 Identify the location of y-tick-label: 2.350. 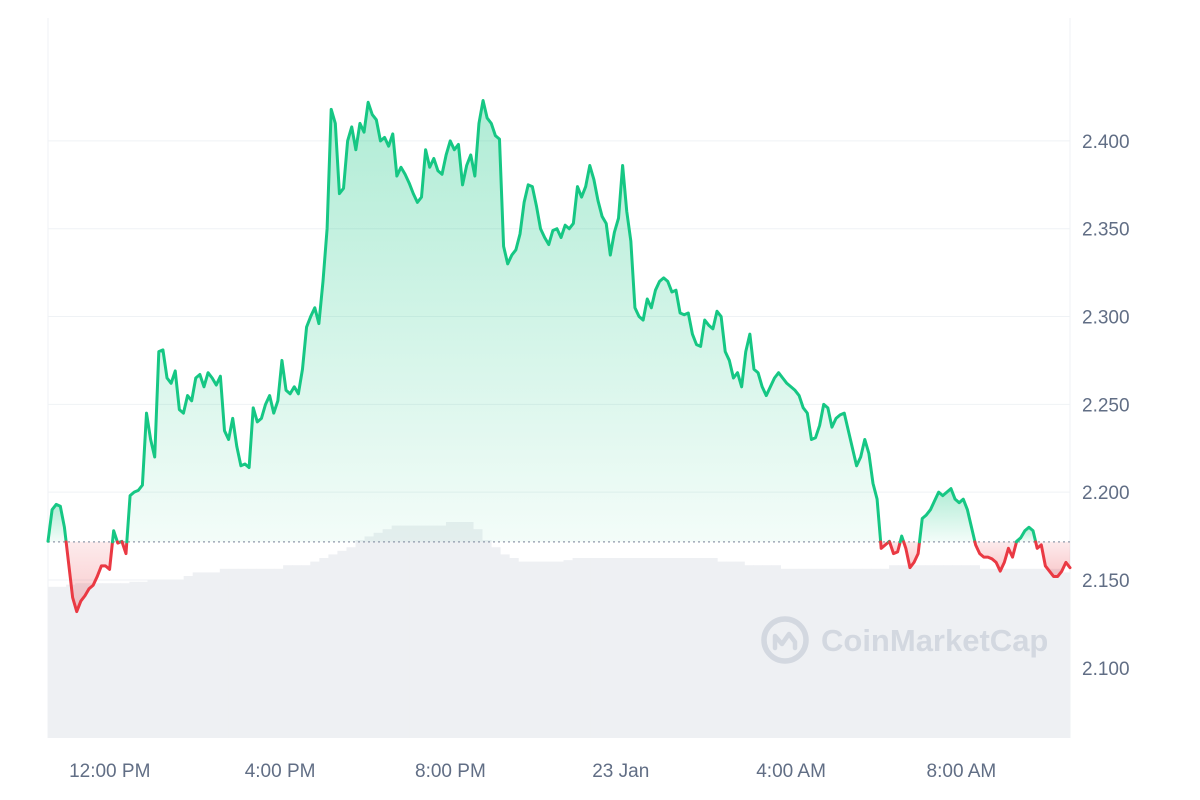
(1106, 230).